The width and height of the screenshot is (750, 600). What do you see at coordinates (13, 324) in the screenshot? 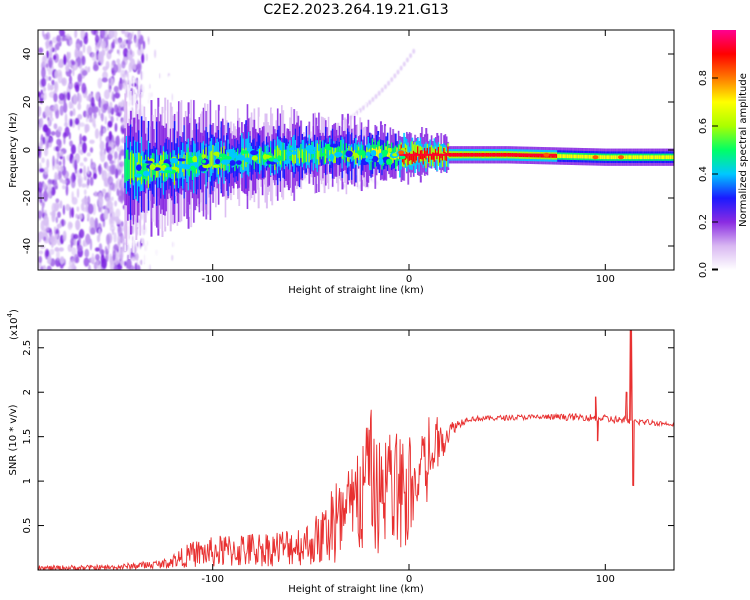
I see `svg-text: (x104)` at bounding box center [13, 324].